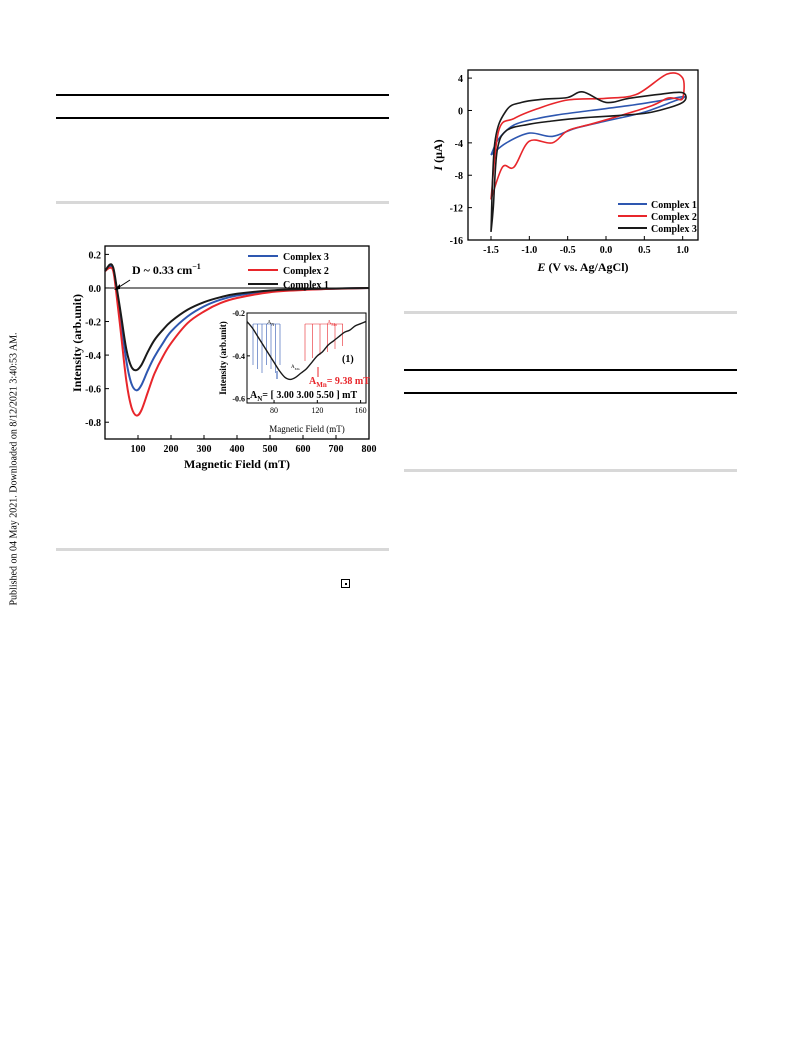 The image size is (793, 1039). Describe the element at coordinates (274, 410) in the screenshot. I see `inset-x-tick-label: 80` at that location.